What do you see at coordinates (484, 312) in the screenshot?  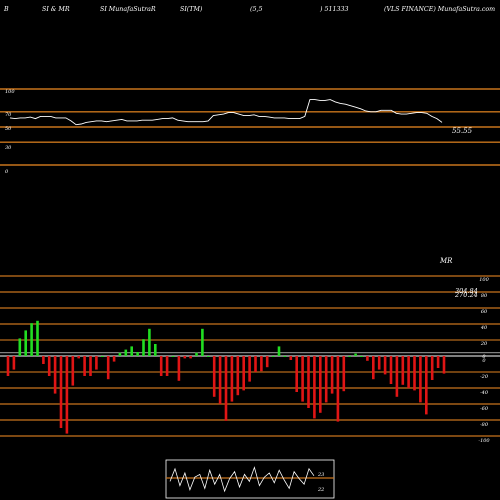 I see `mrsi-y-tick-label: 60` at bounding box center [484, 312].